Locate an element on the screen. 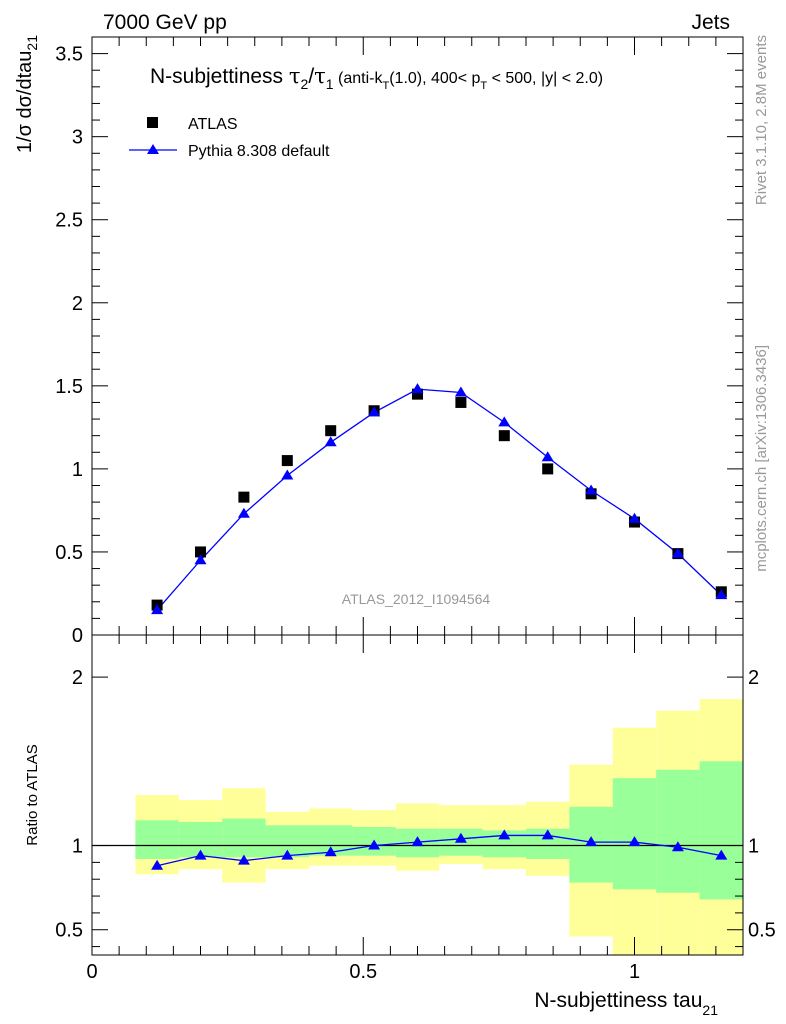 This screenshot has height=1024, width=786. rivet-side-label: Rivet 3.1.10, 2.8M events is located at coordinates (761, 120).